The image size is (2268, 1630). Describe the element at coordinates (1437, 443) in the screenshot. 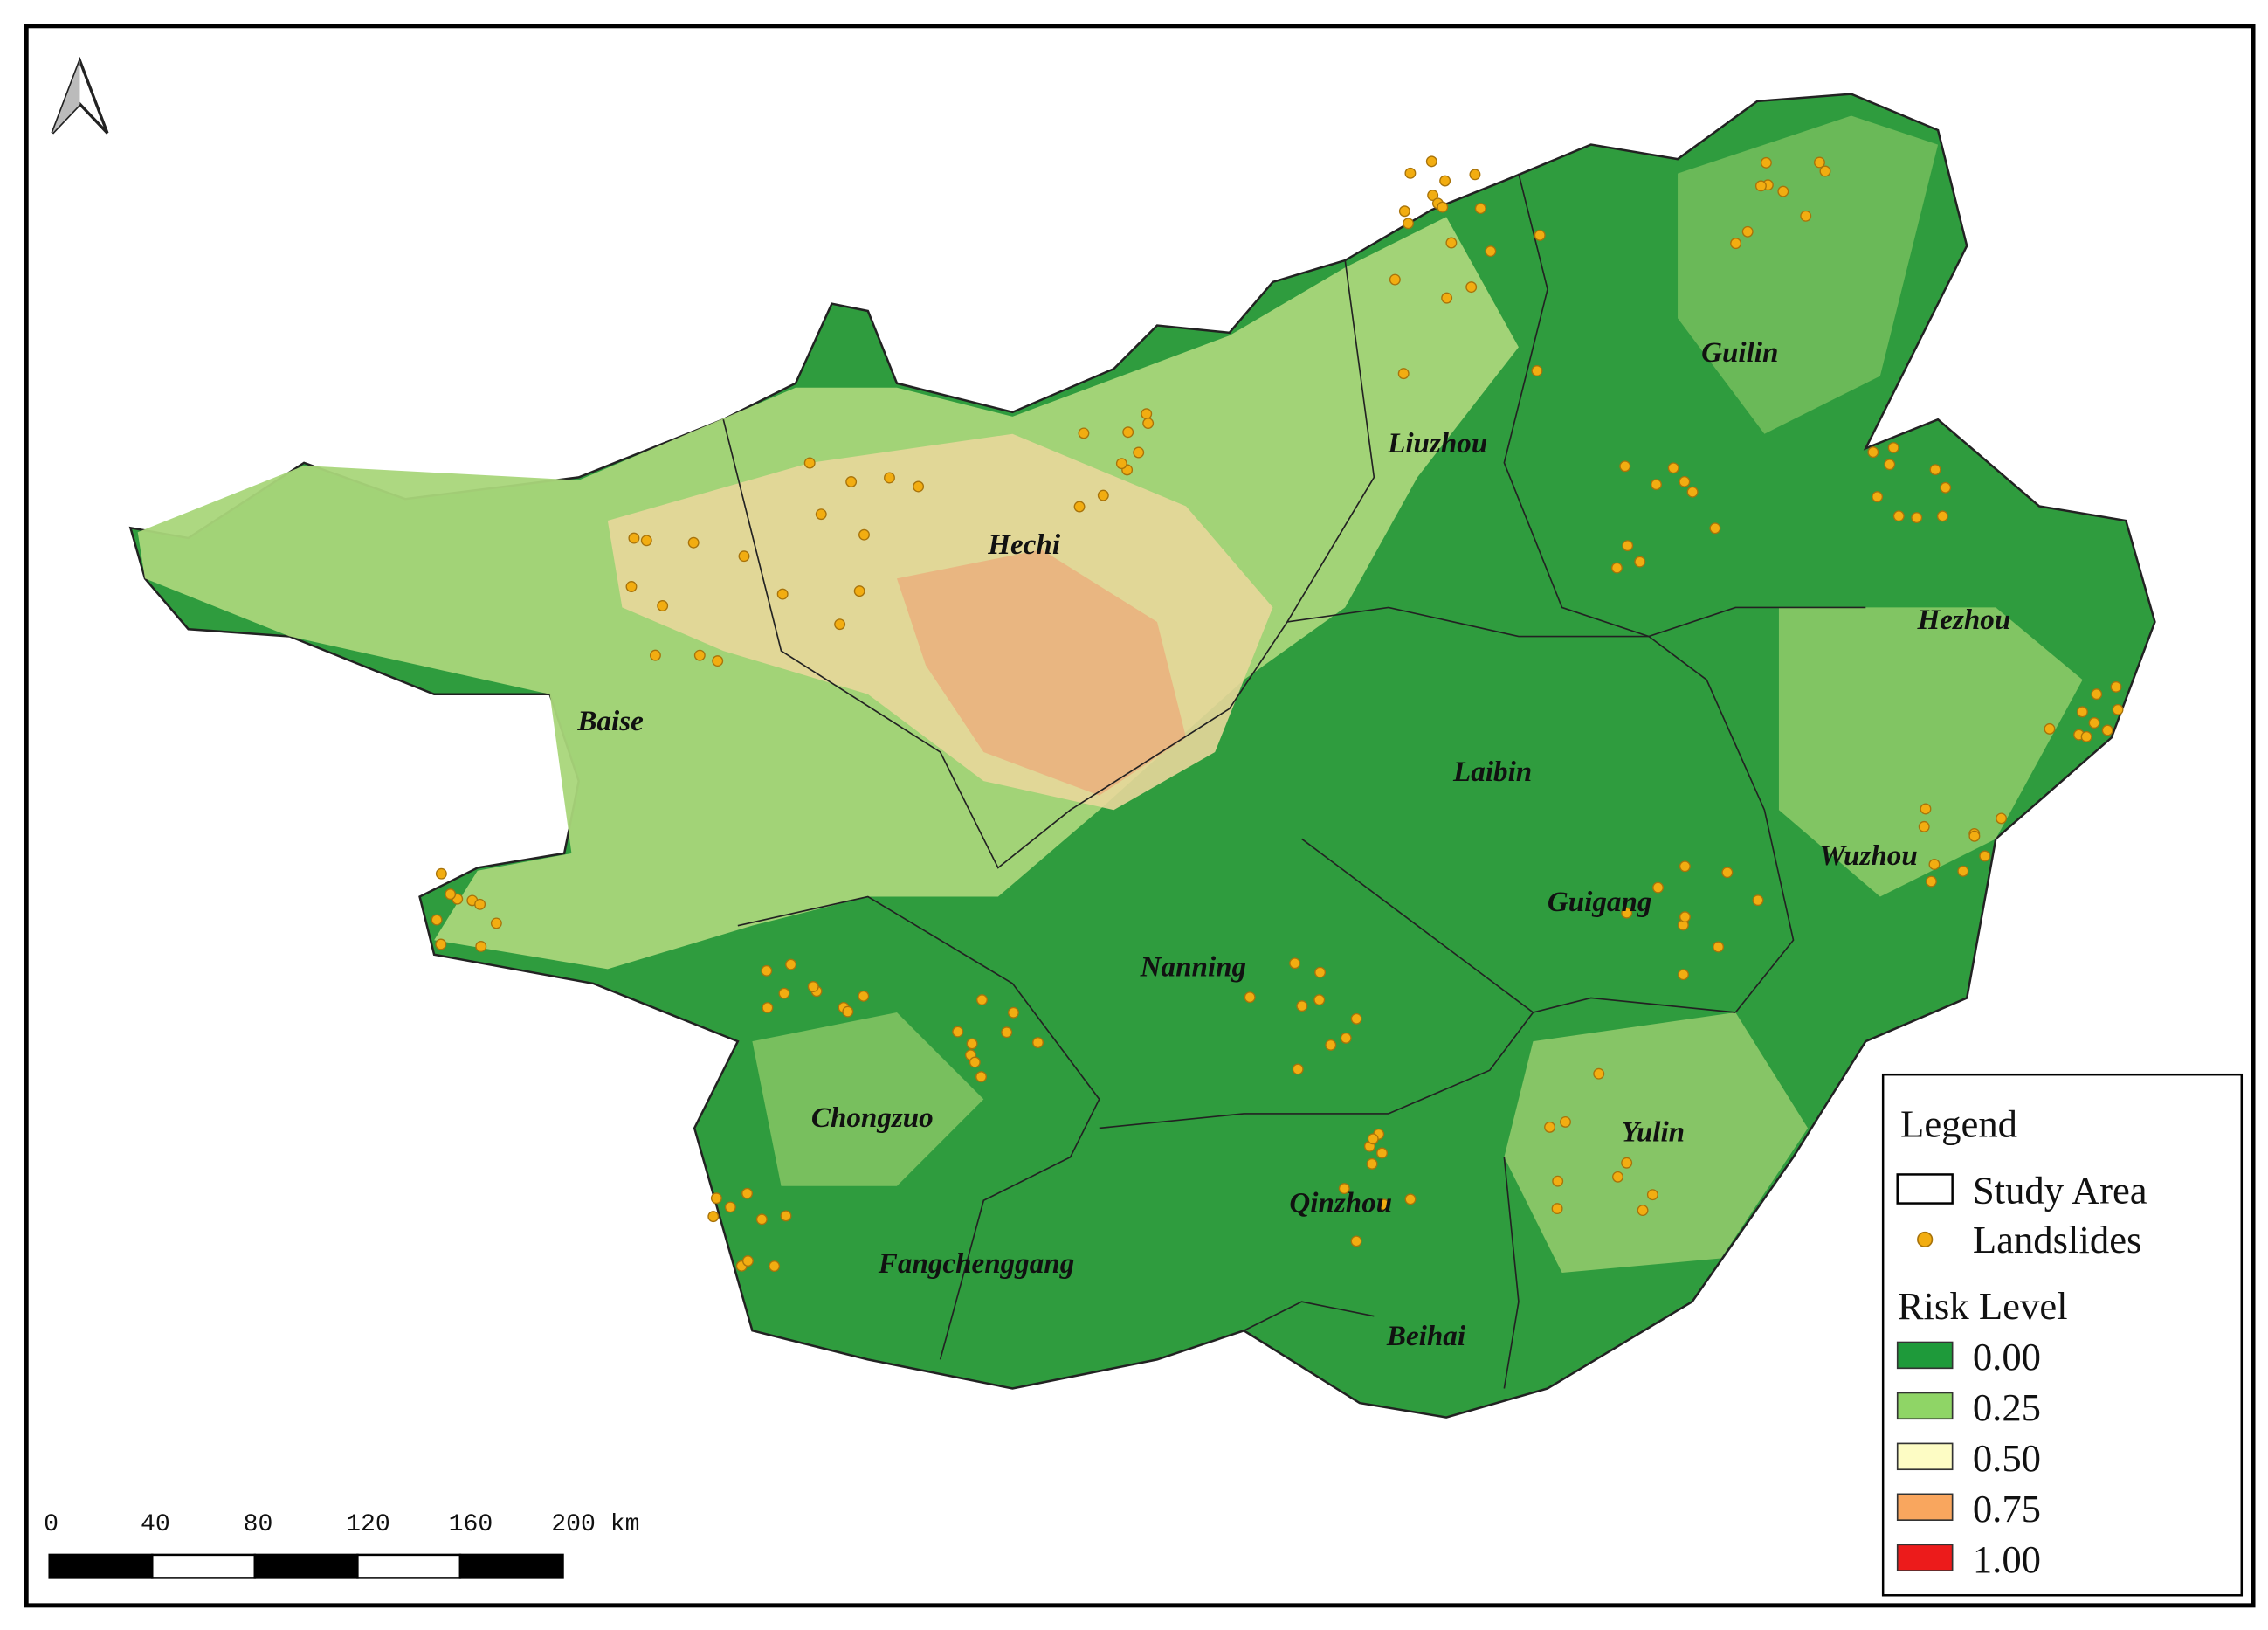

I see `city-label: Liuzhou` at that location.